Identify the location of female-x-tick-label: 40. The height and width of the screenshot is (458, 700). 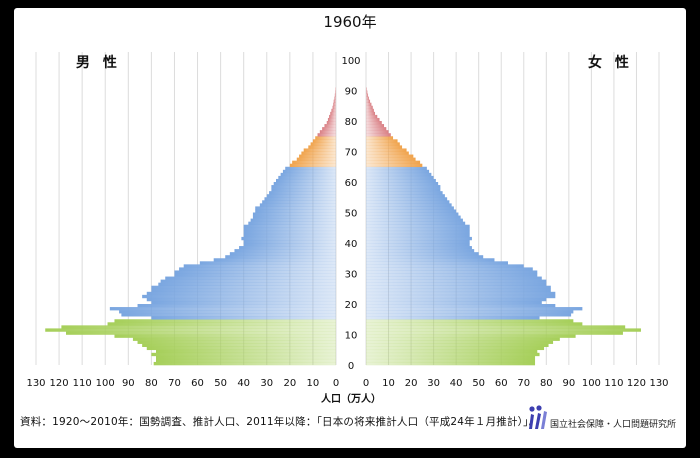
(456, 383).